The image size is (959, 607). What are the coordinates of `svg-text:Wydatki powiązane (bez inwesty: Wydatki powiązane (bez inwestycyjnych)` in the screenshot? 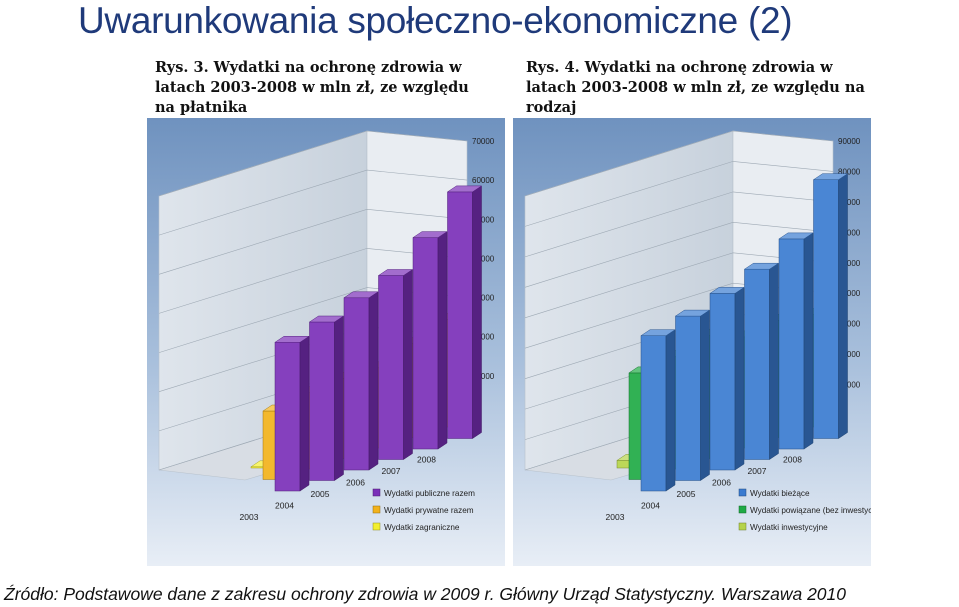 It's located at (810, 510).